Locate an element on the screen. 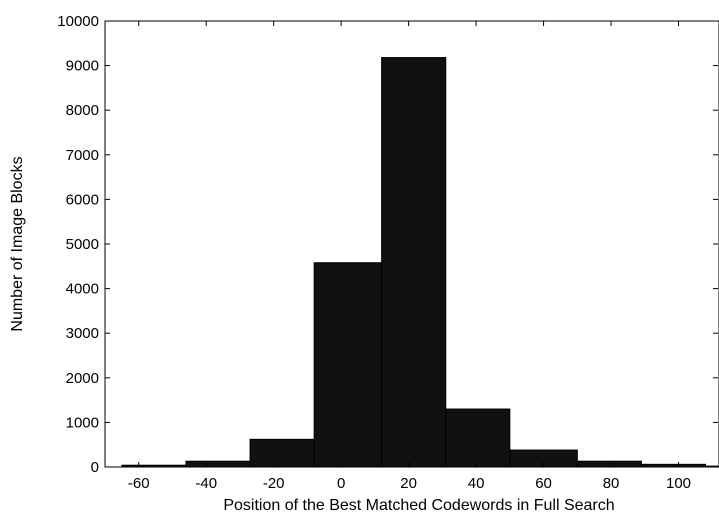  x-tick-label-0: -60 is located at coordinates (139, 483).